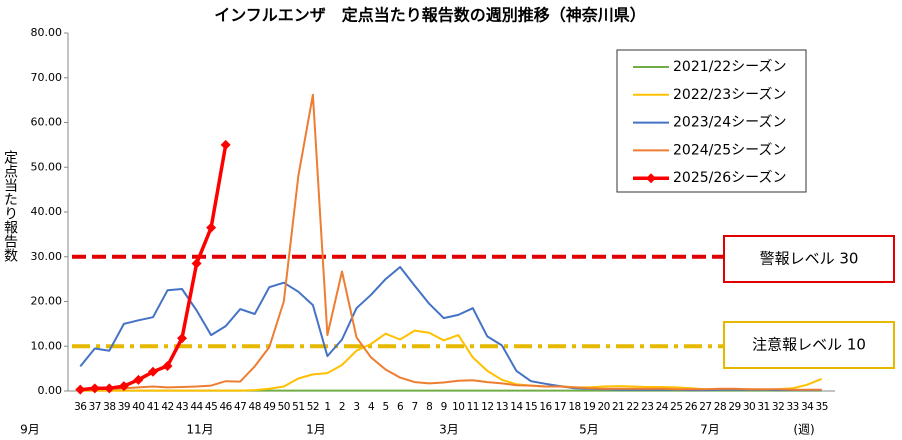 The image size is (902, 440). Describe the element at coordinates (822, 407) in the screenshot. I see `x-tick-label: 35` at that location.